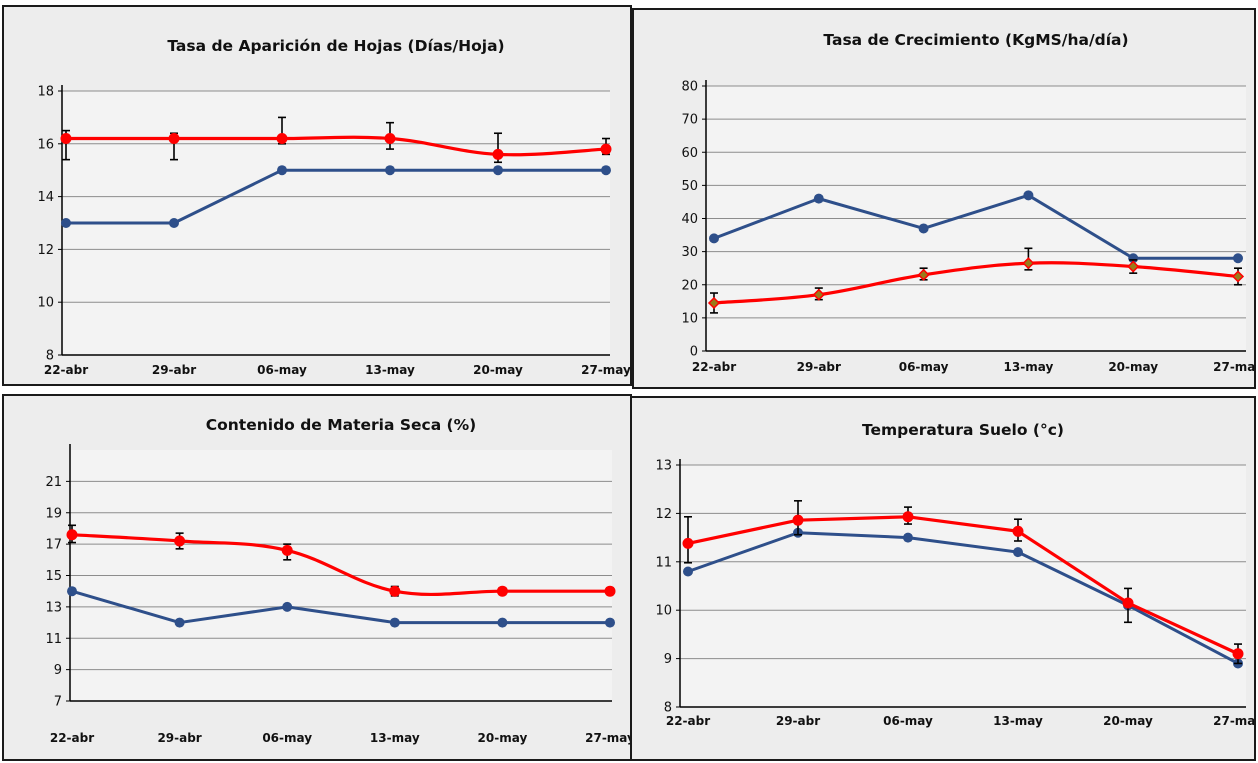 The height and width of the screenshot is (763, 1258). I want to click on y-tick-label: 16, so click(45, 144).